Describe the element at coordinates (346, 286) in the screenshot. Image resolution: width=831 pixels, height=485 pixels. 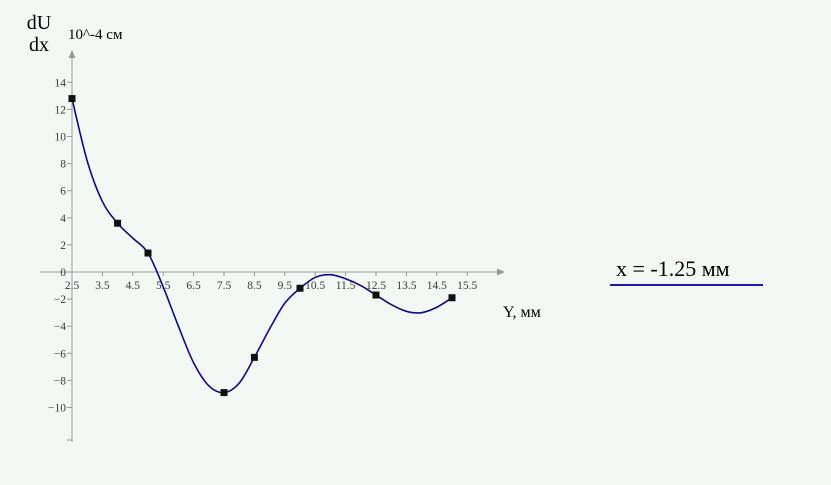
I see `x-tick-label: 11.5` at that location.